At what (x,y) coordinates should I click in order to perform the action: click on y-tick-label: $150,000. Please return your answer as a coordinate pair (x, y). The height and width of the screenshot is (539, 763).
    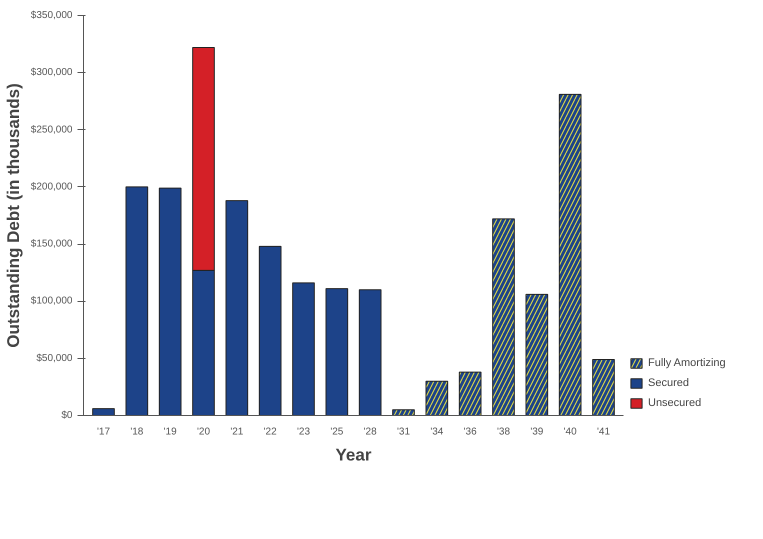
    Looking at the image, I should click on (51, 244).